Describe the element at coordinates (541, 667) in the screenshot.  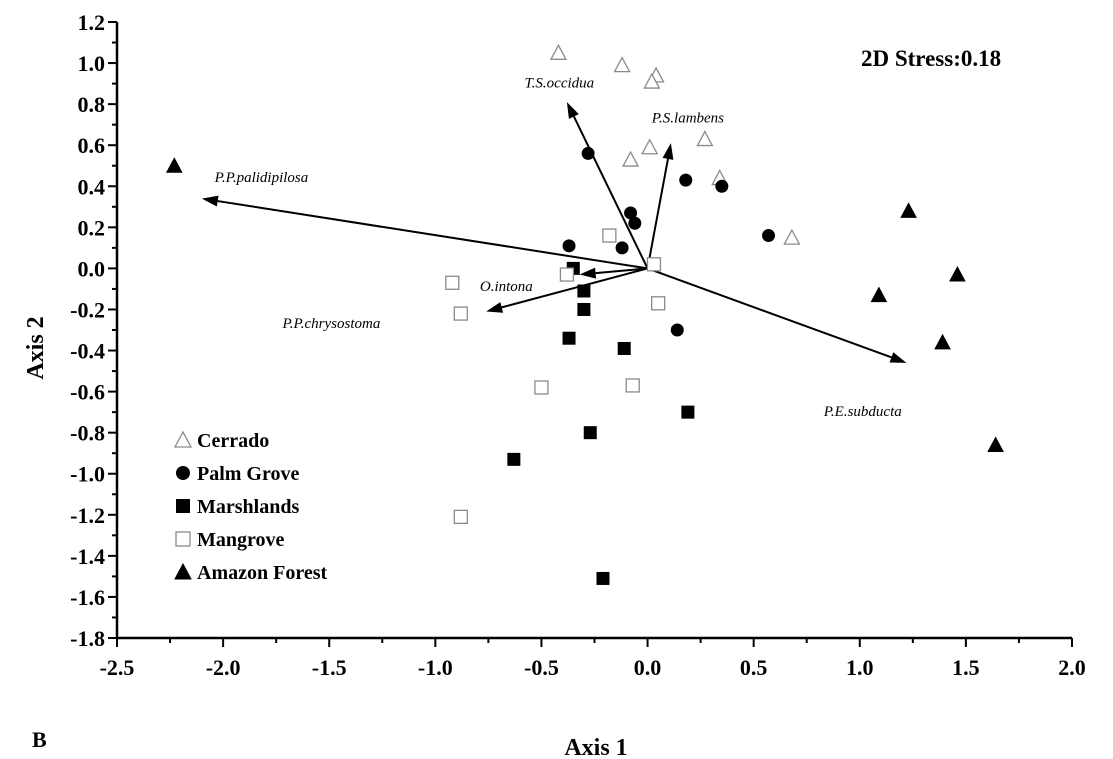
I see `x-tick-label: -0.5` at that location.